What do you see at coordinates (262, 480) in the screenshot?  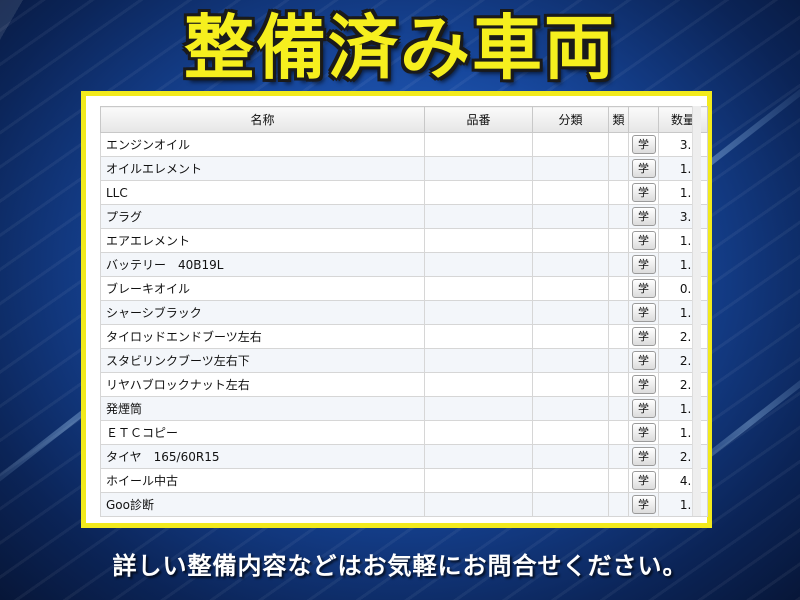 I see `part-name: ホイール中古` at bounding box center [262, 480].